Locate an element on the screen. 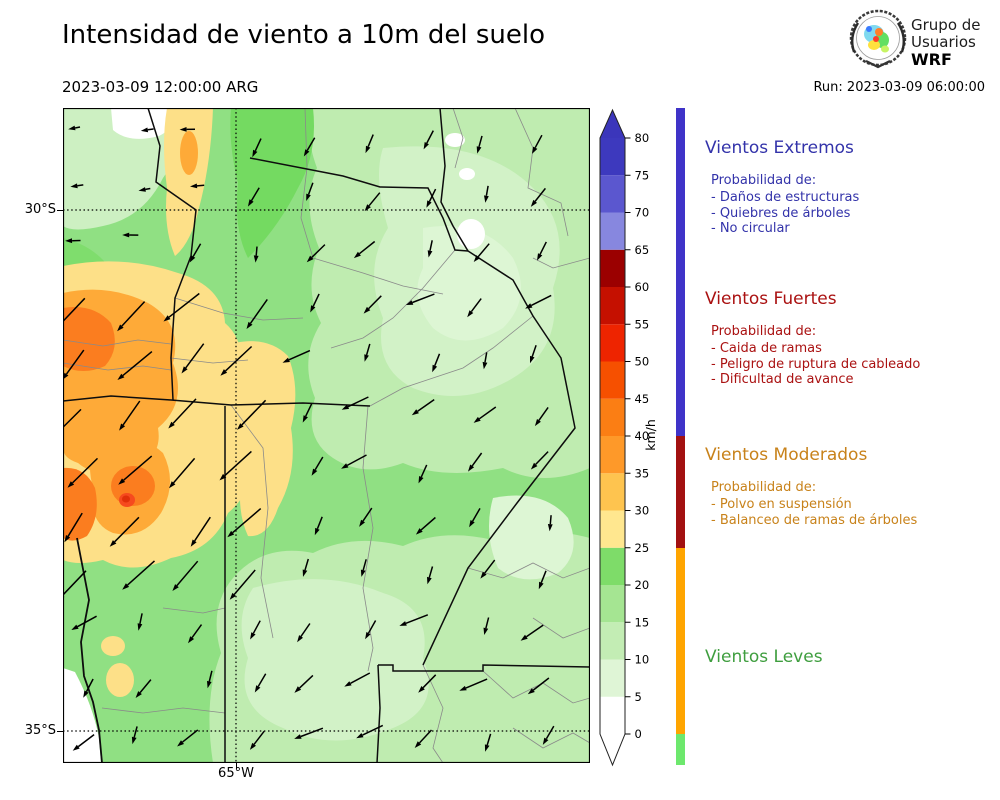 The height and width of the screenshot is (800, 1000). colorbar-segments is located at coordinates (612, 437).